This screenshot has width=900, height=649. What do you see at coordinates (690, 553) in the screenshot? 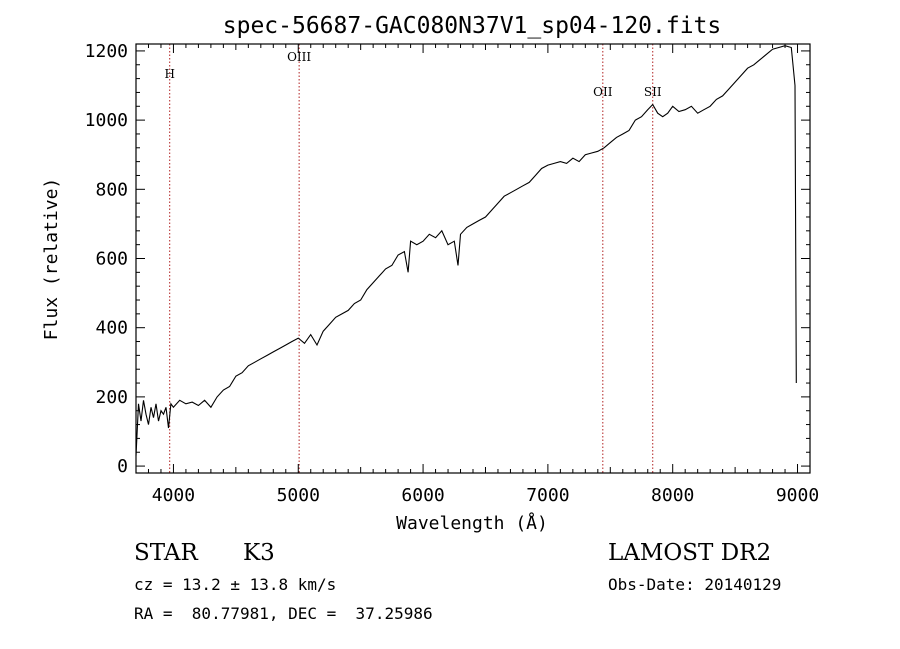
I see `survey-name: LAMOST DR2` at bounding box center [690, 553].